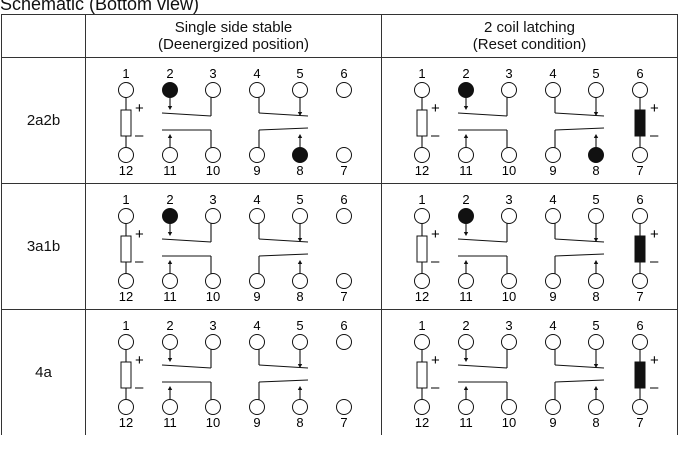  What do you see at coordinates (536, 248) in the screenshot?
I see `schematic-diagram: 1 12 2 11 3 10 4 9 5 8 6 7 + – + –` at bounding box center [536, 248].